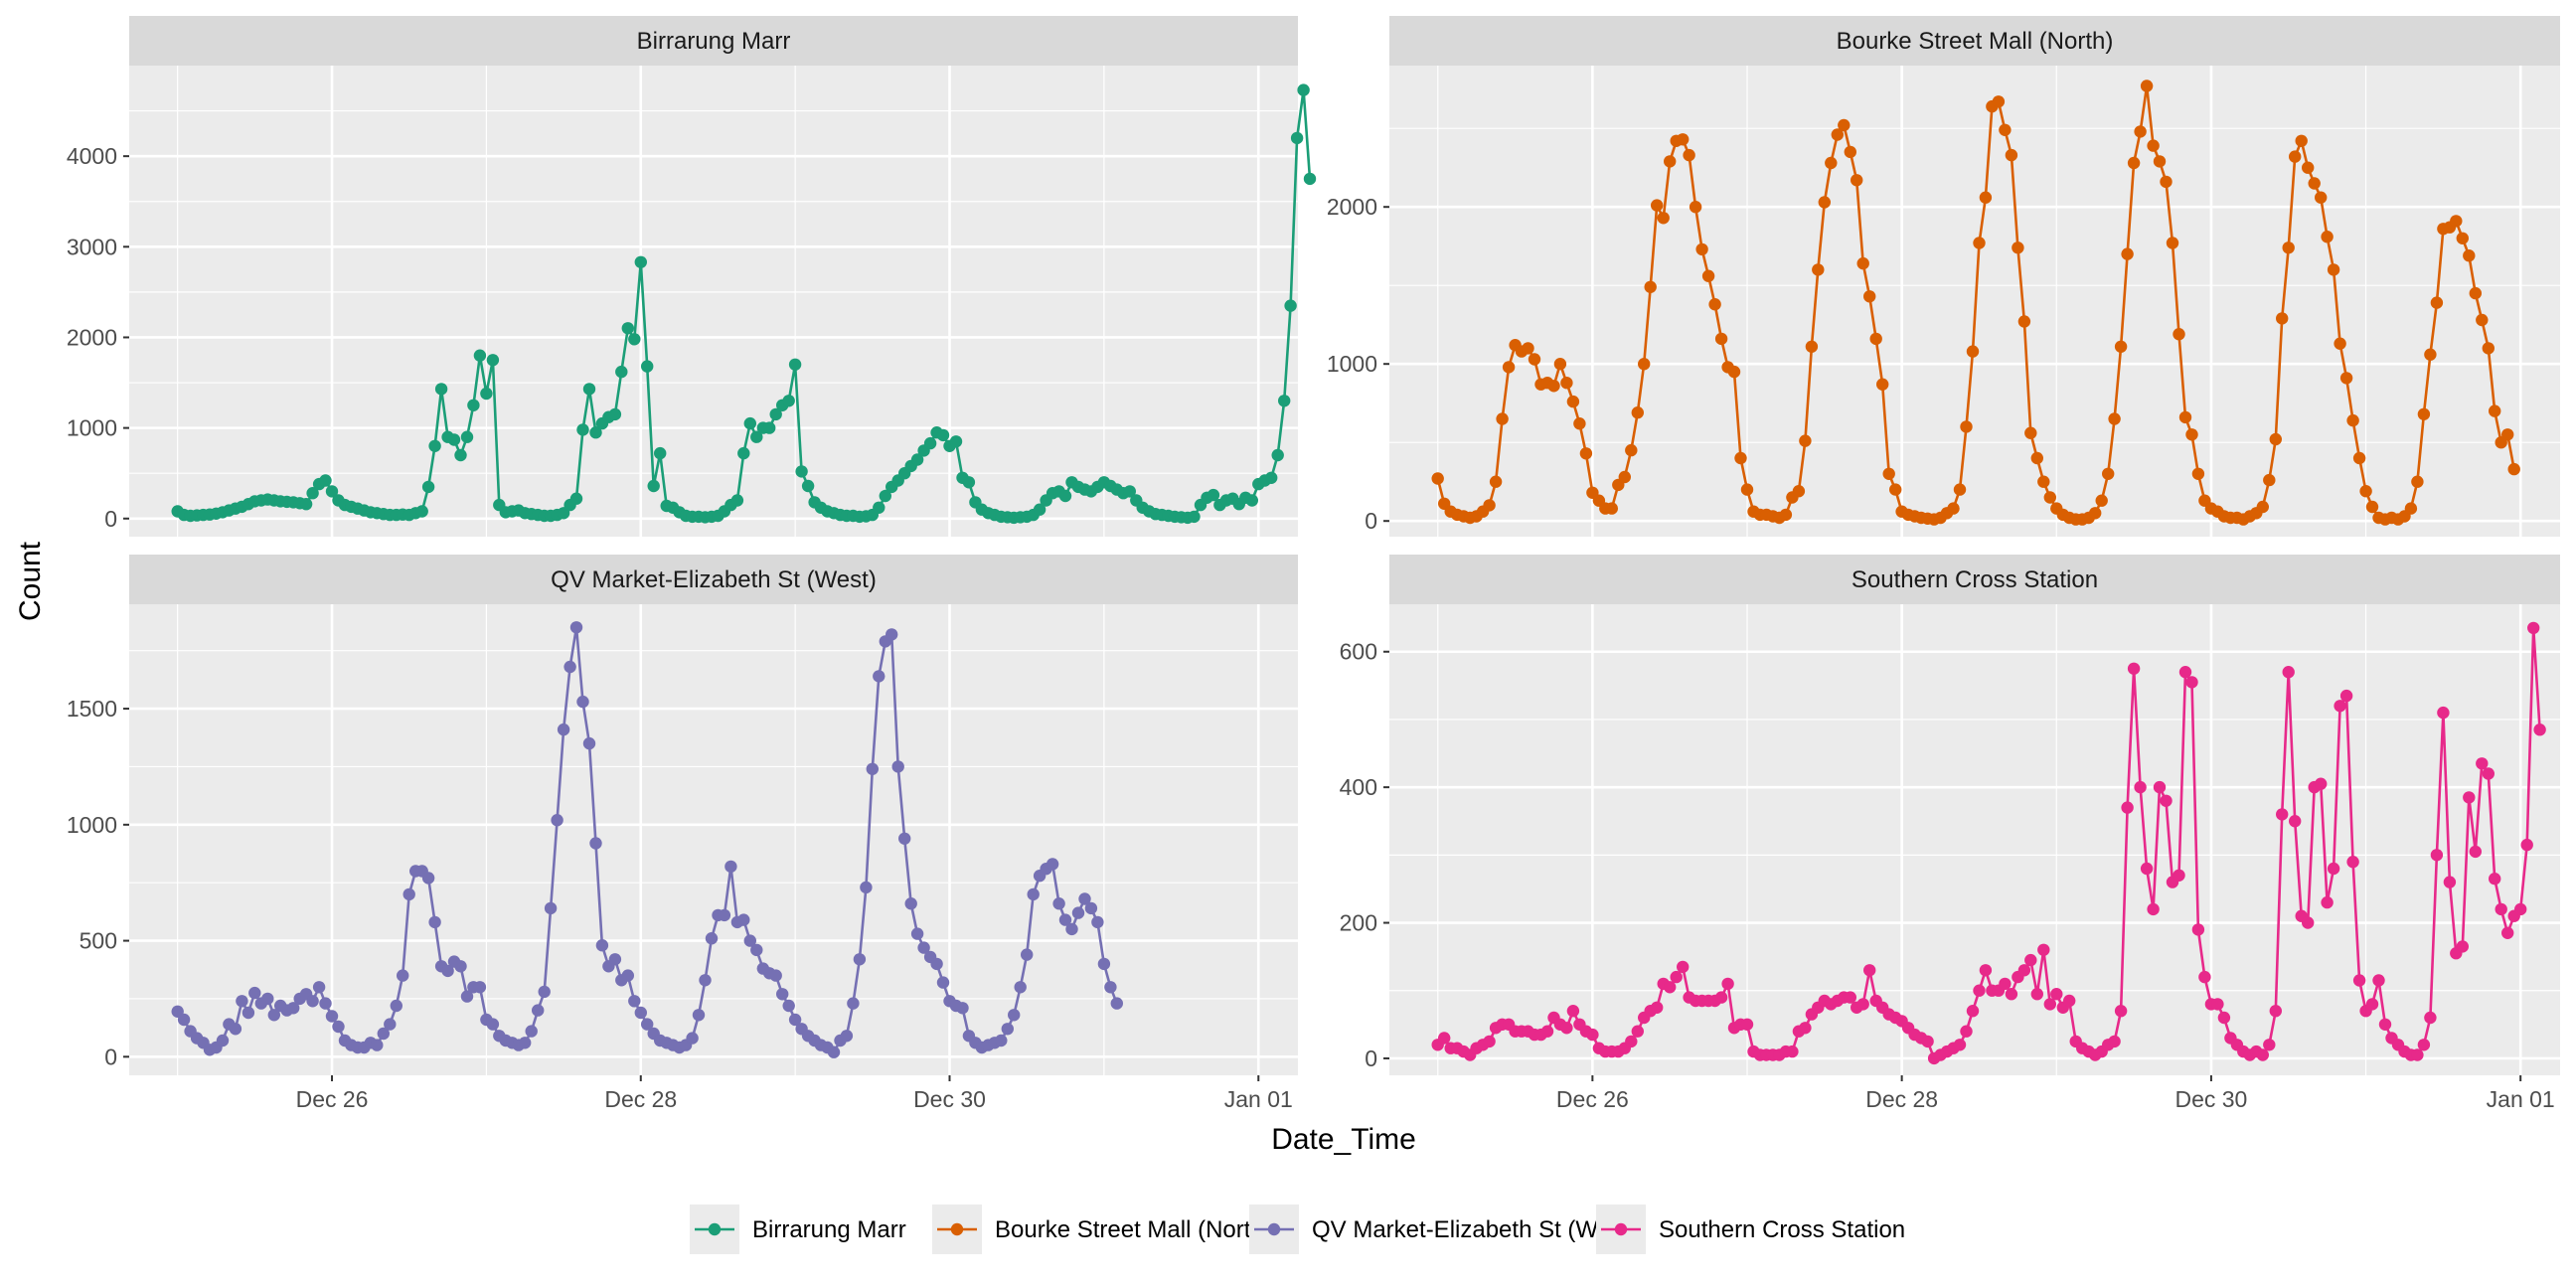 The image size is (2576, 1288). Describe the element at coordinates (1133, 1229) in the screenshot. I see `legend-label: Bourke Street Mall (North)` at that location.